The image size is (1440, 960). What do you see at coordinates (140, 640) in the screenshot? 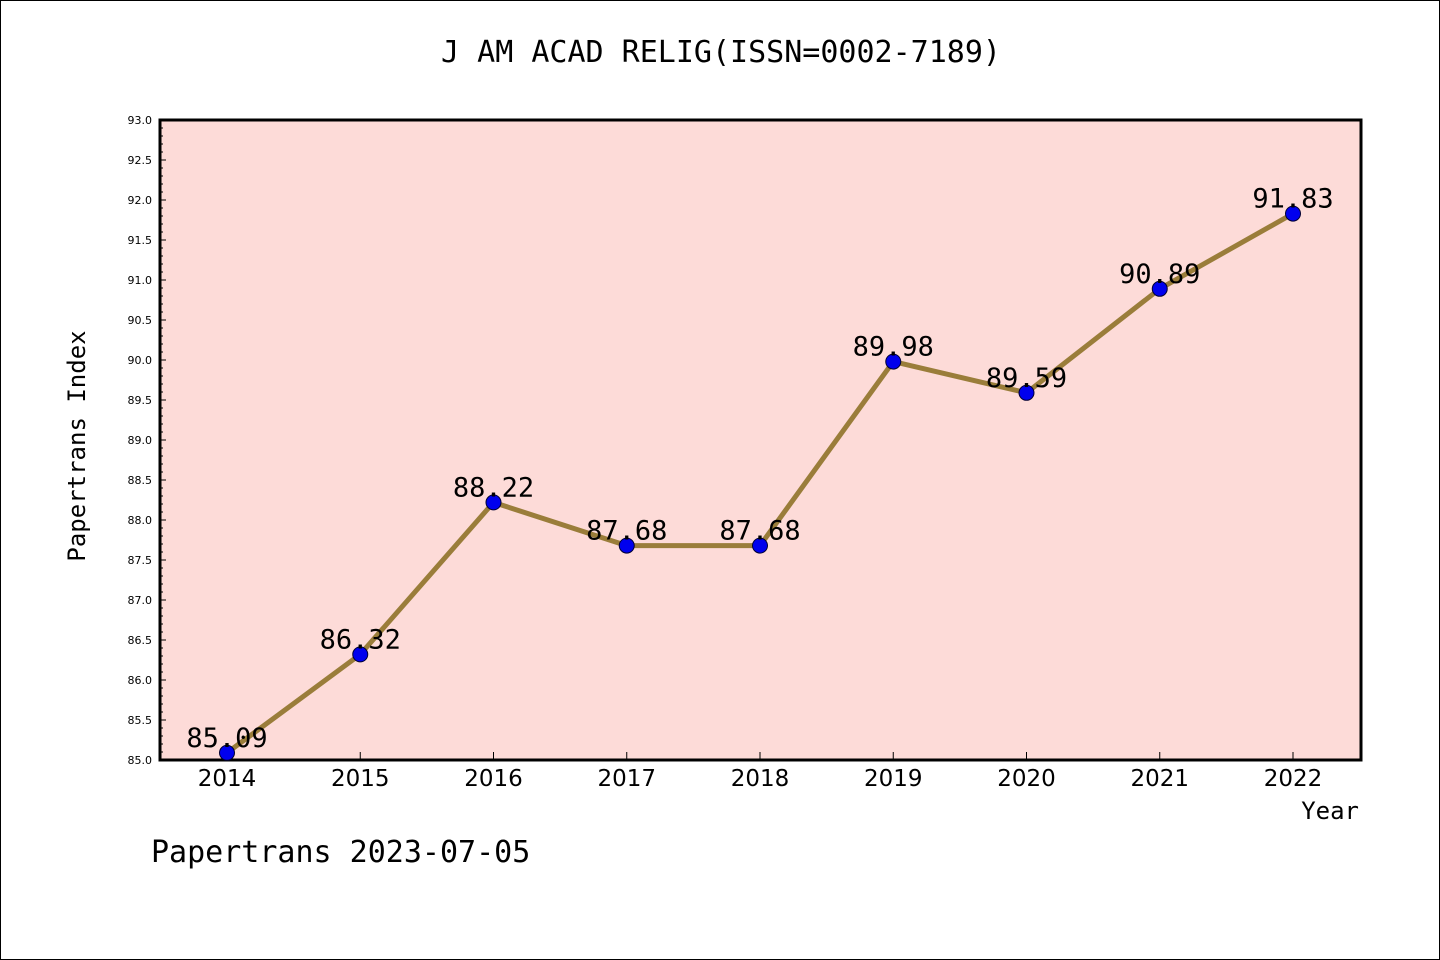
I see `y-tick-label: 86.5` at bounding box center [140, 640].